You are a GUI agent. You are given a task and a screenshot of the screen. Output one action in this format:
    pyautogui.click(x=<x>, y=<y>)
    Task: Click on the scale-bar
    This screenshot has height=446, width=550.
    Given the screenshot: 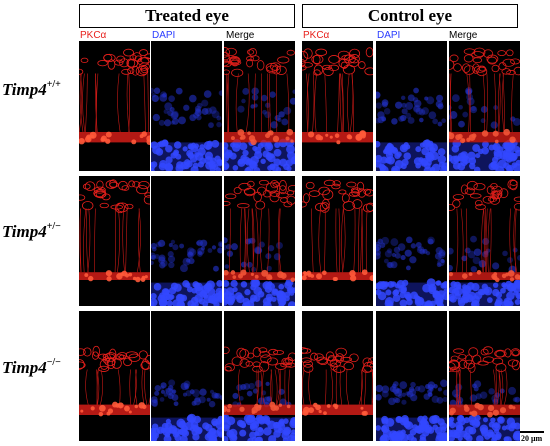 What is the action you would take?
    pyautogui.click(x=532, y=432)
    